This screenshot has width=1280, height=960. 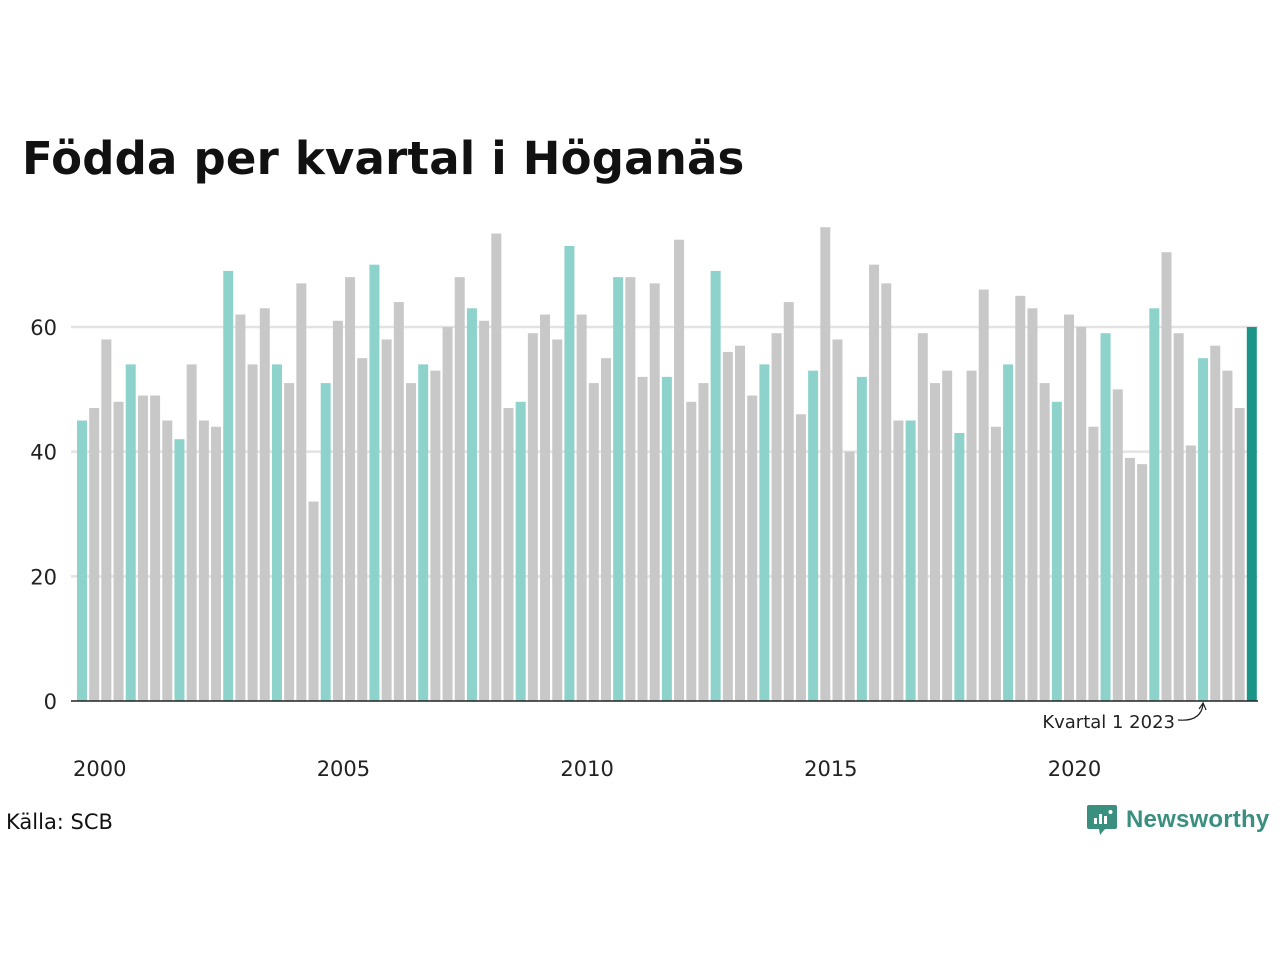 What do you see at coordinates (1198, 819) in the screenshot?
I see `brand-name: Newsworthy` at bounding box center [1198, 819].